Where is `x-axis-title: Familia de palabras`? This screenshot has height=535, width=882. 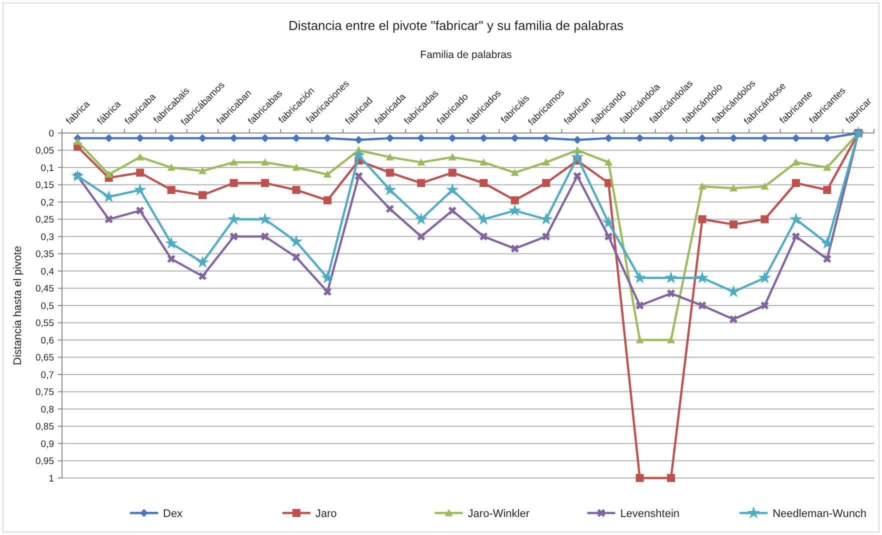 x-axis-title: Familia de palabras is located at coordinates (466, 55).